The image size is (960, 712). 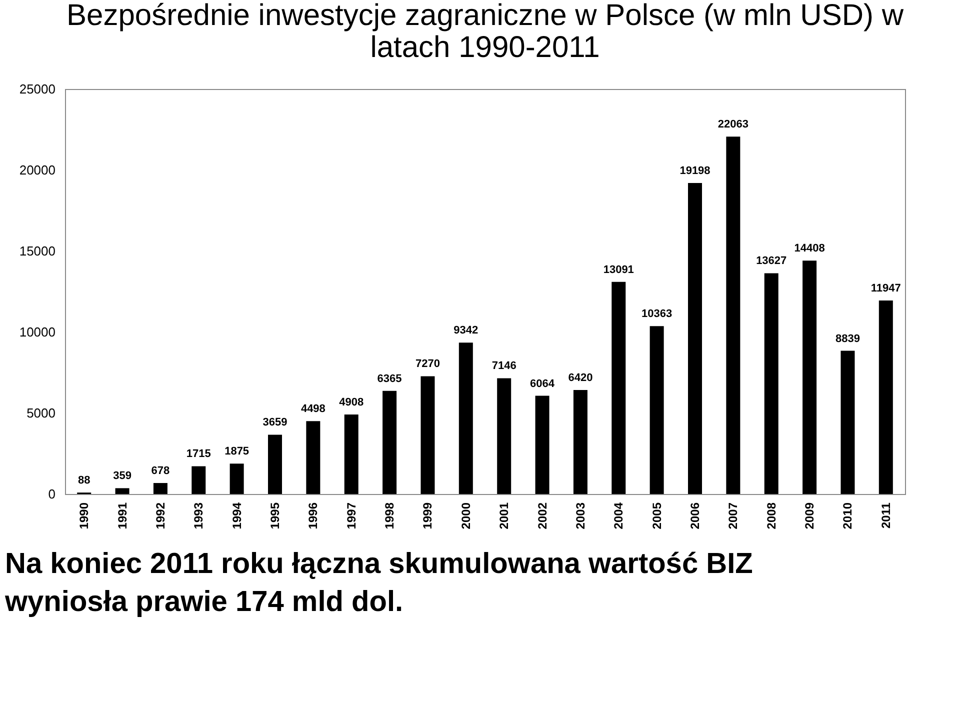 I want to click on x-tick-label: 1992, so click(x=160, y=516).